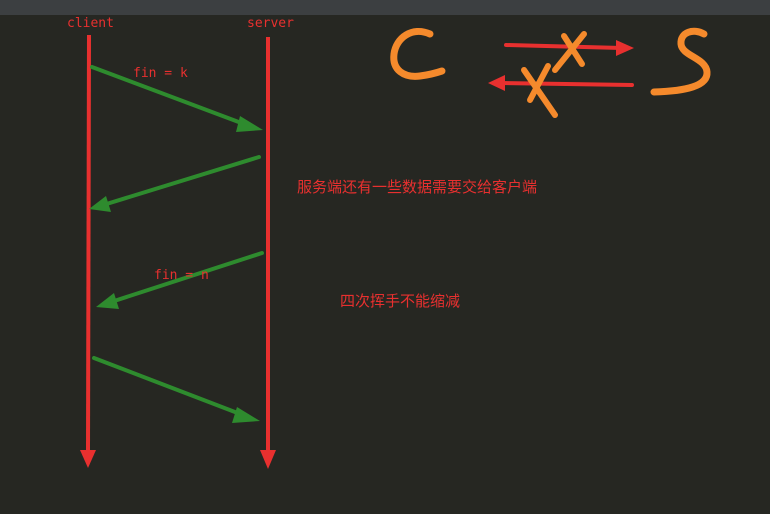 The image size is (770, 514). I want to click on fin-label-2: fin = n, so click(181, 275).